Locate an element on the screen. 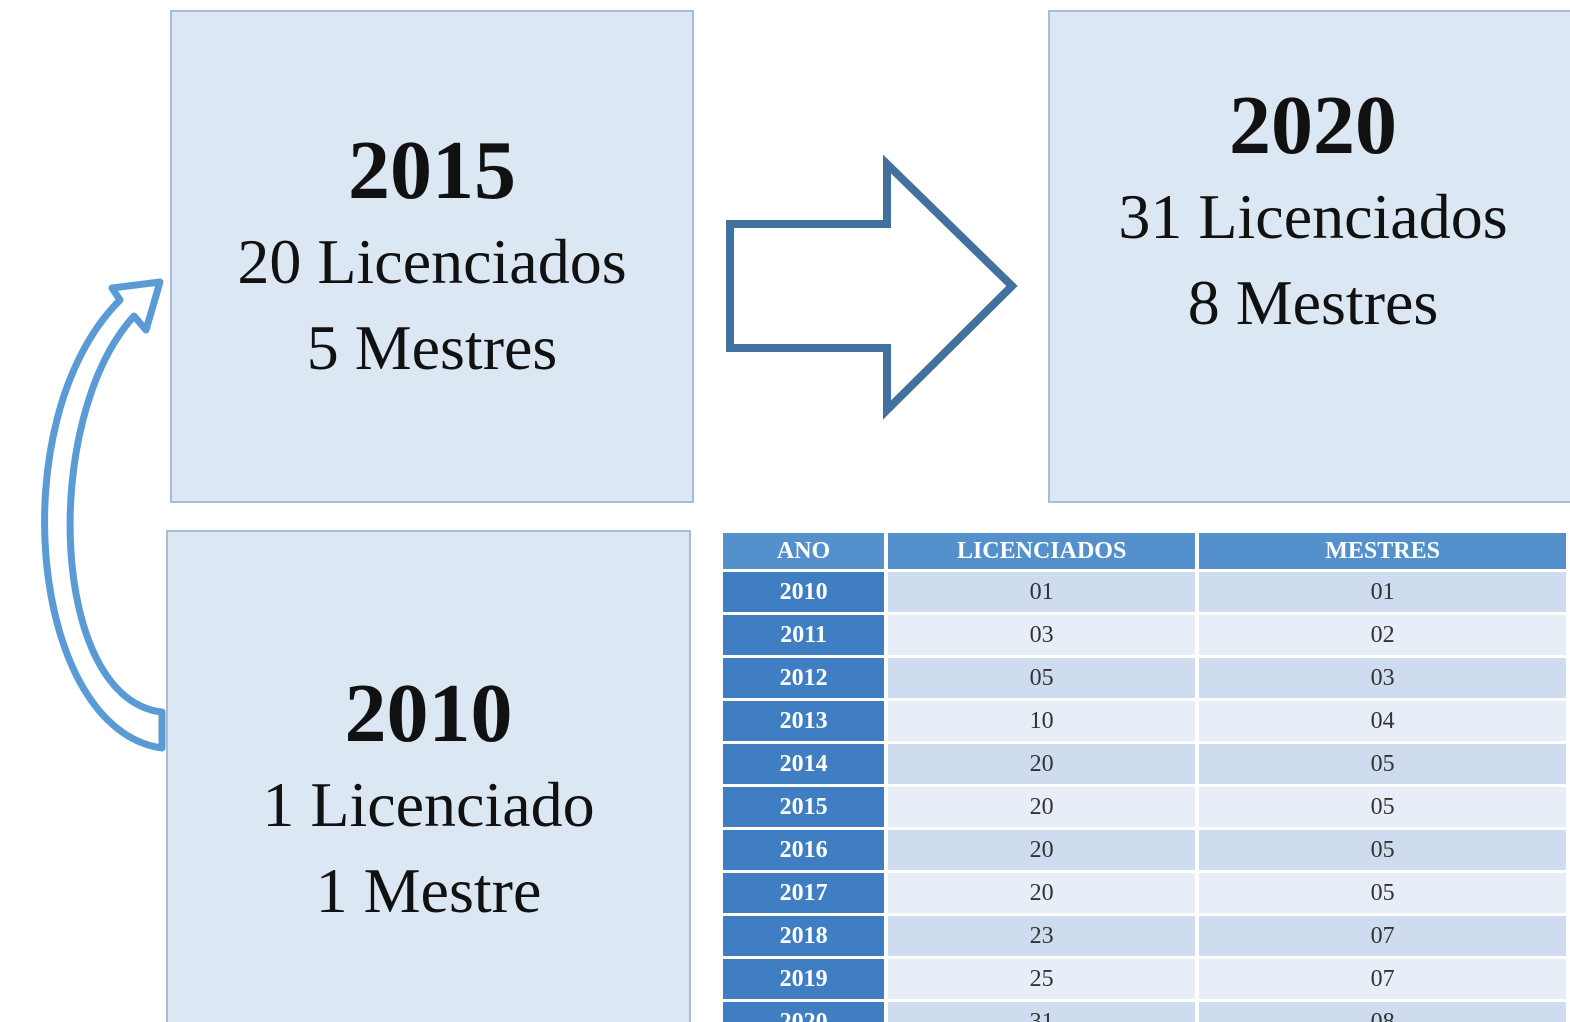  box-line: 31 Licenciados is located at coordinates (1313, 216).